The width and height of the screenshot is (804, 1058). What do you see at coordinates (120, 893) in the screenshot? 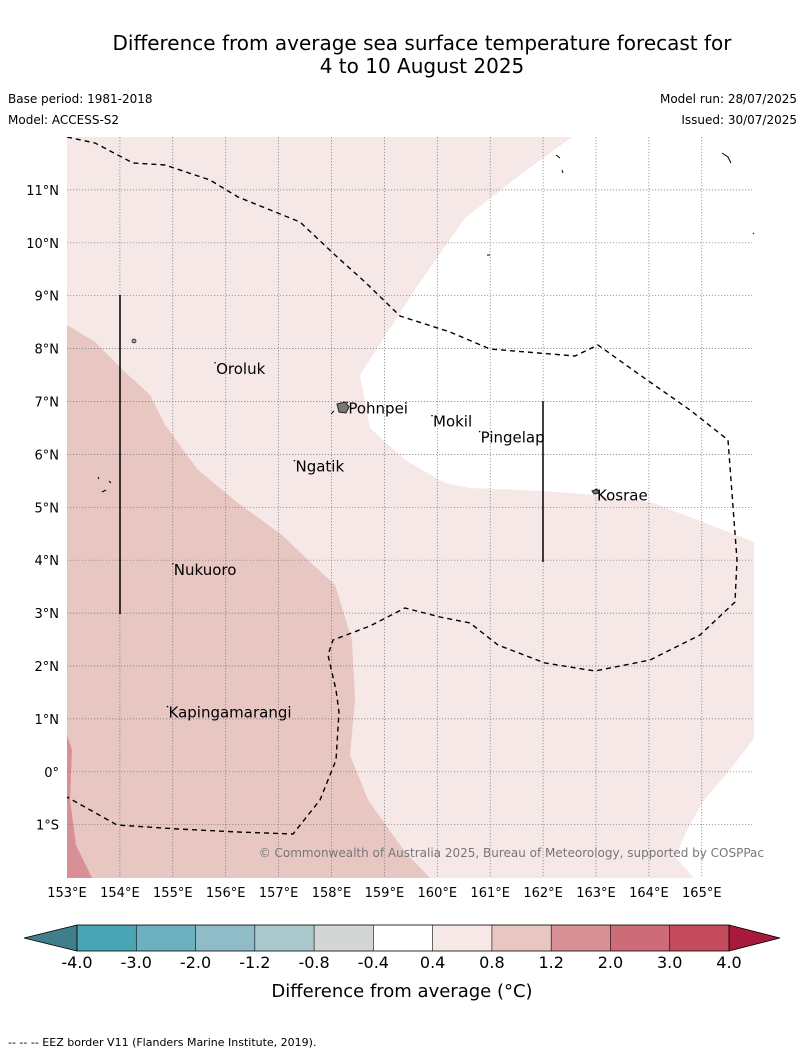
I see `longitude-tick-label: 154°E` at bounding box center [120, 893].